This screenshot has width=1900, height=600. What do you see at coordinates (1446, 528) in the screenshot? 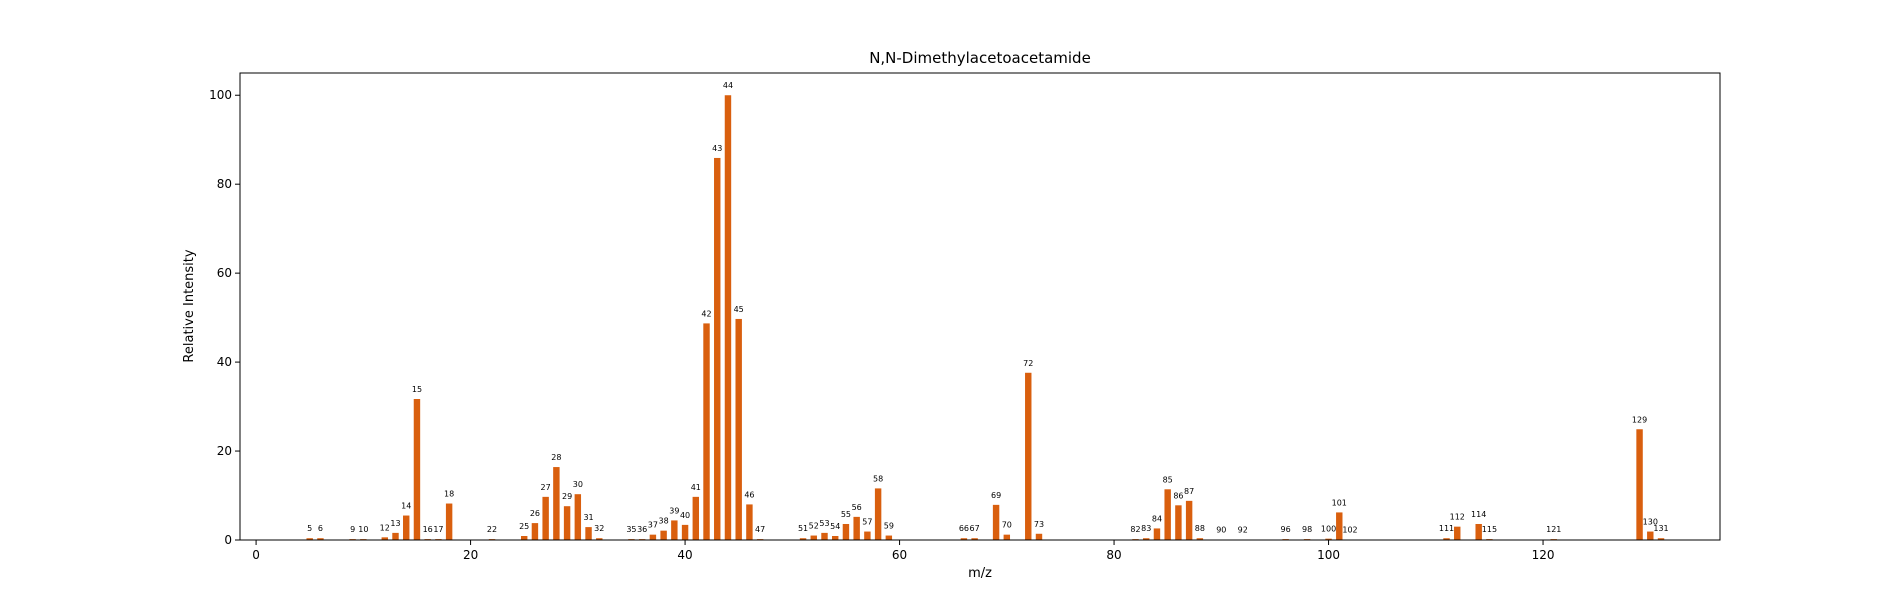
I see `data-label-mz-111: 111` at bounding box center [1446, 528].